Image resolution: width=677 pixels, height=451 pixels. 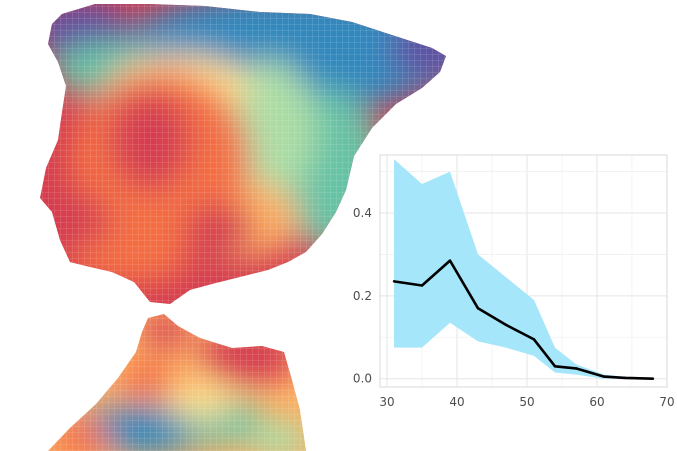 I want to click on x-tick-label: 50, so click(x=526, y=402).